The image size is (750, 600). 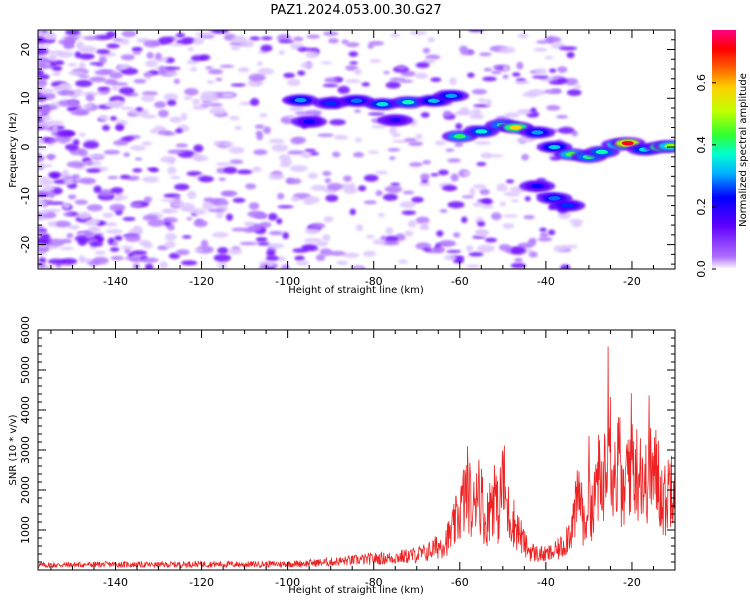 I want to click on y-tick-label: 2000, so click(x=25, y=490).